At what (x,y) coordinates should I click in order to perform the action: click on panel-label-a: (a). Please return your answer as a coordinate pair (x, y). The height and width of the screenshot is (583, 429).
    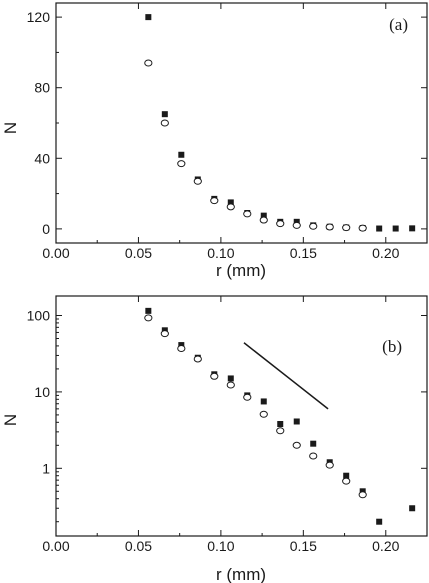
    Looking at the image, I should click on (398, 24).